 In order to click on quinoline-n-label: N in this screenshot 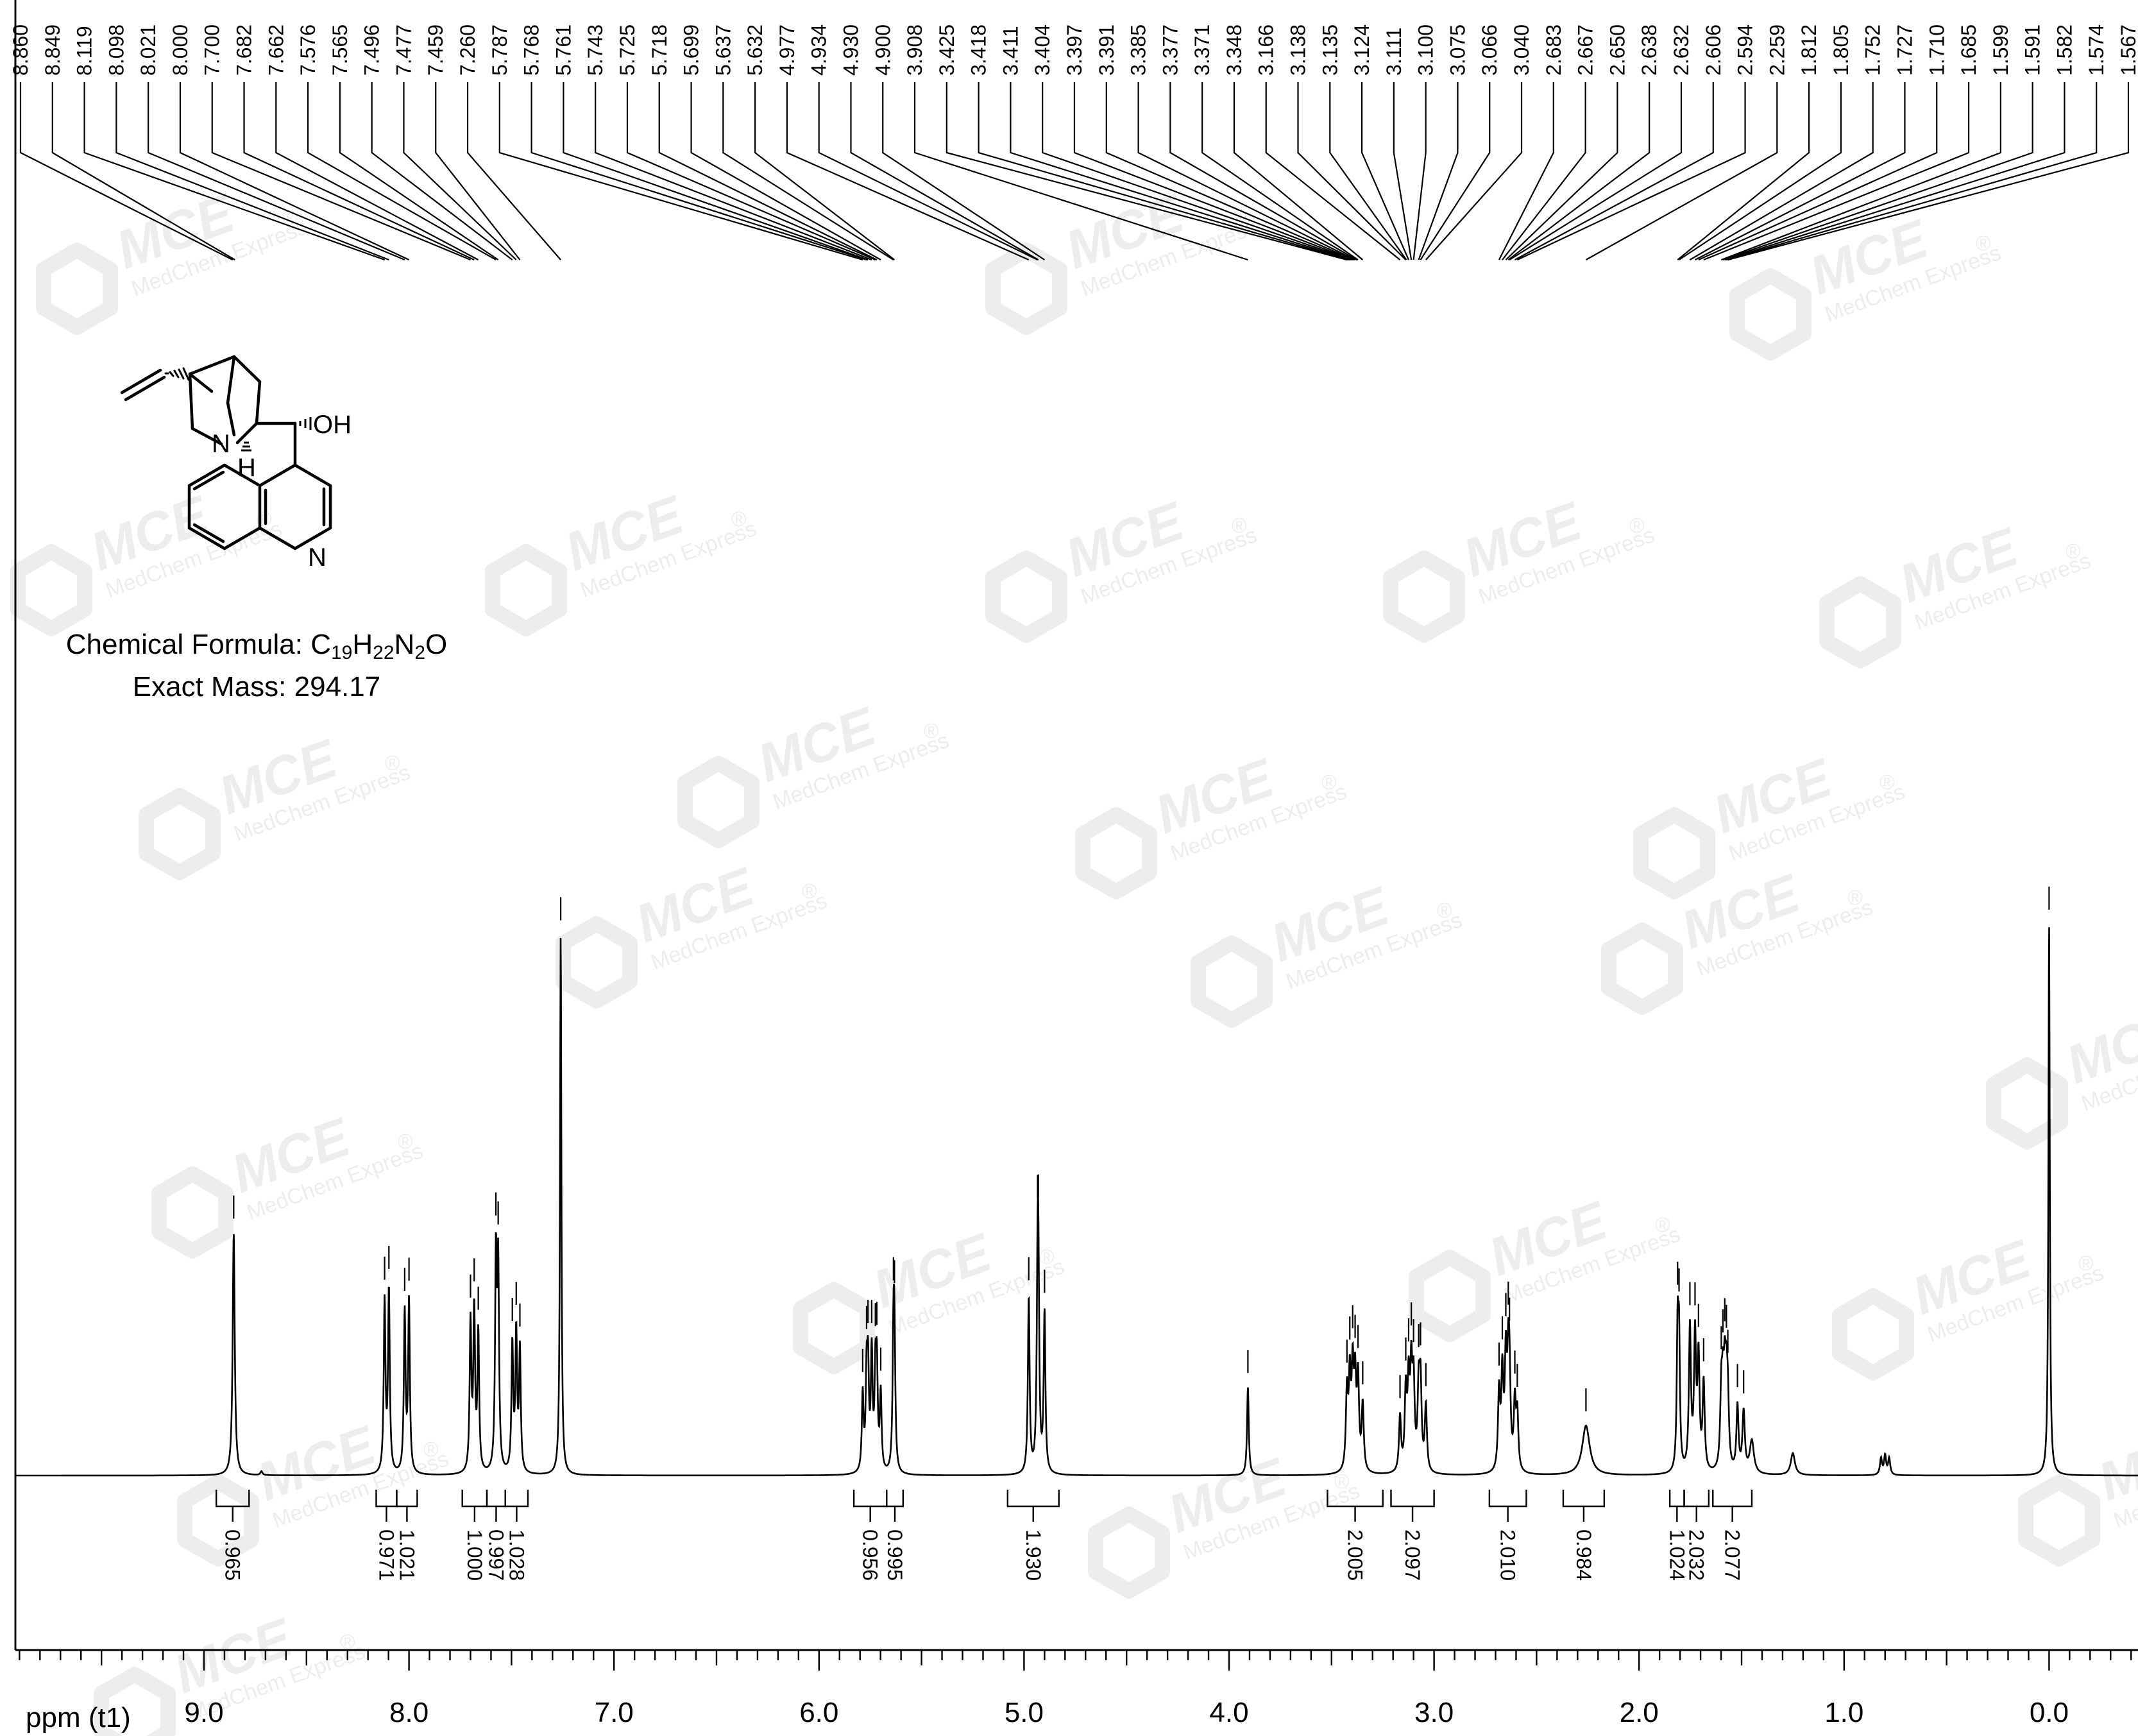, I will do `click(317, 557)`.